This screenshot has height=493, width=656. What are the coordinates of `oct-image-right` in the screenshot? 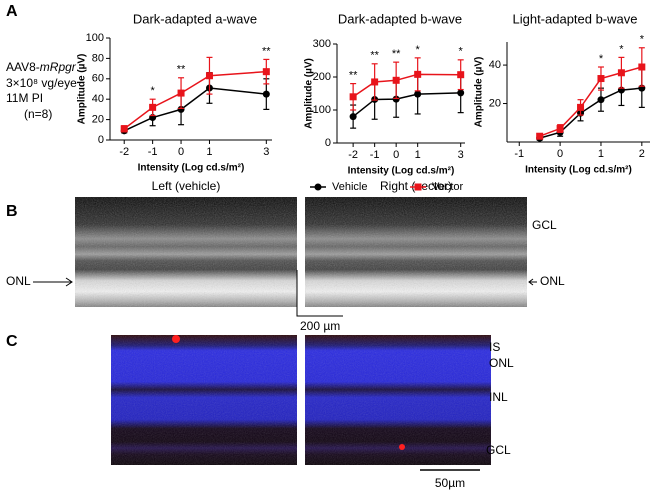 It's located at (416, 252).